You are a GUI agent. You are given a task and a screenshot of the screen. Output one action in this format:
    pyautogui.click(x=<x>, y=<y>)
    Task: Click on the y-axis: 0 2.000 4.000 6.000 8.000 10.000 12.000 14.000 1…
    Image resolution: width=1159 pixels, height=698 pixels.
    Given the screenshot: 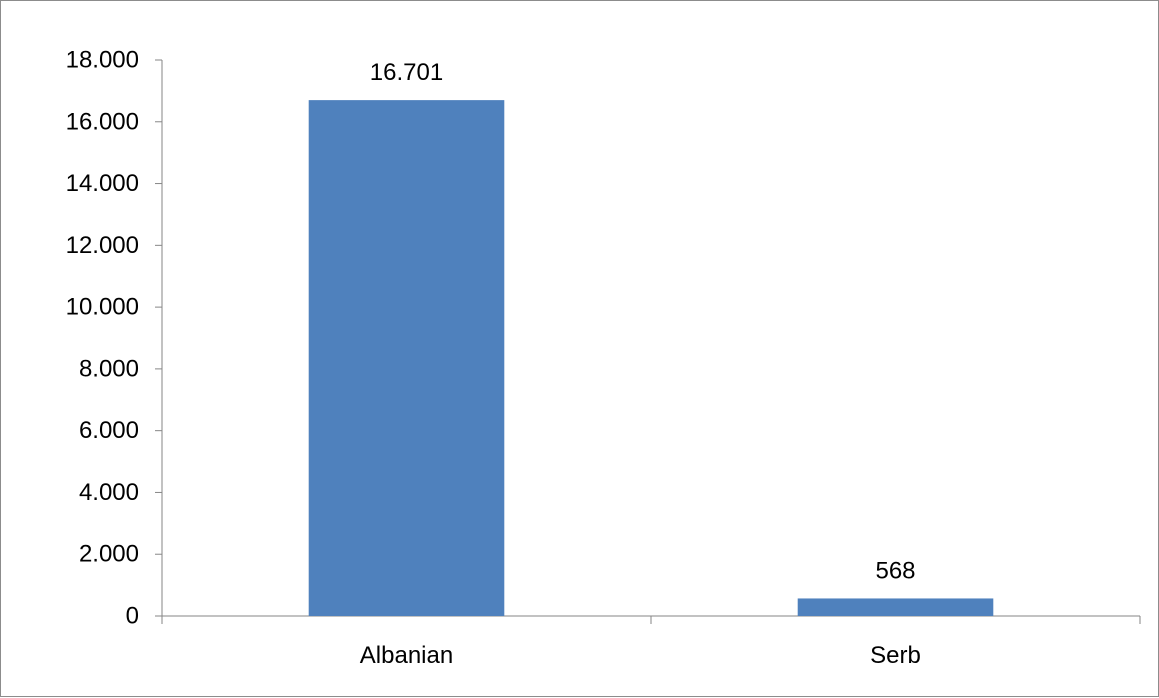 What is the action you would take?
    pyautogui.click(x=114, y=338)
    